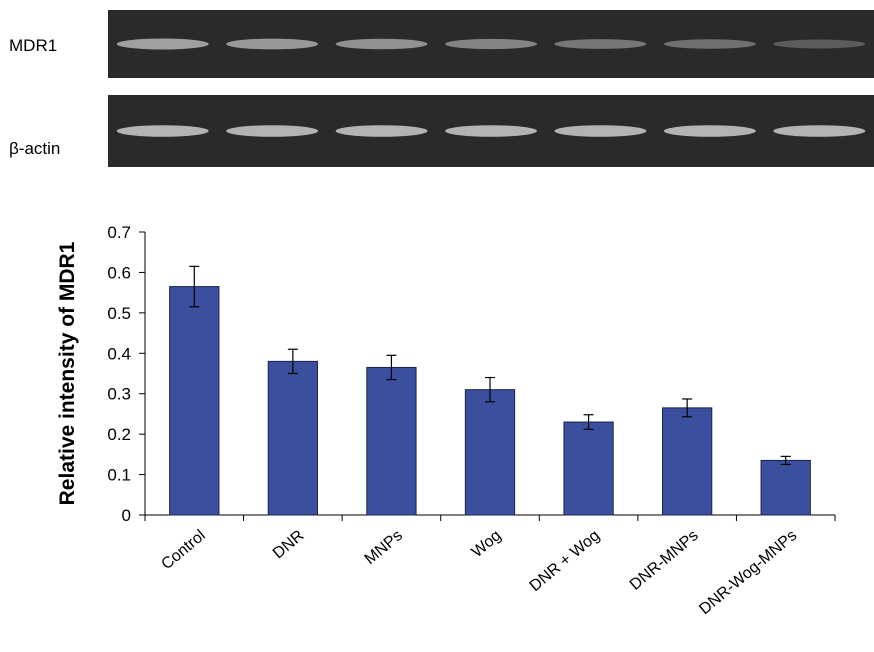  What do you see at coordinates (664, 560) in the screenshot?
I see `x-tick-label: DNR-MNPs` at bounding box center [664, 560].